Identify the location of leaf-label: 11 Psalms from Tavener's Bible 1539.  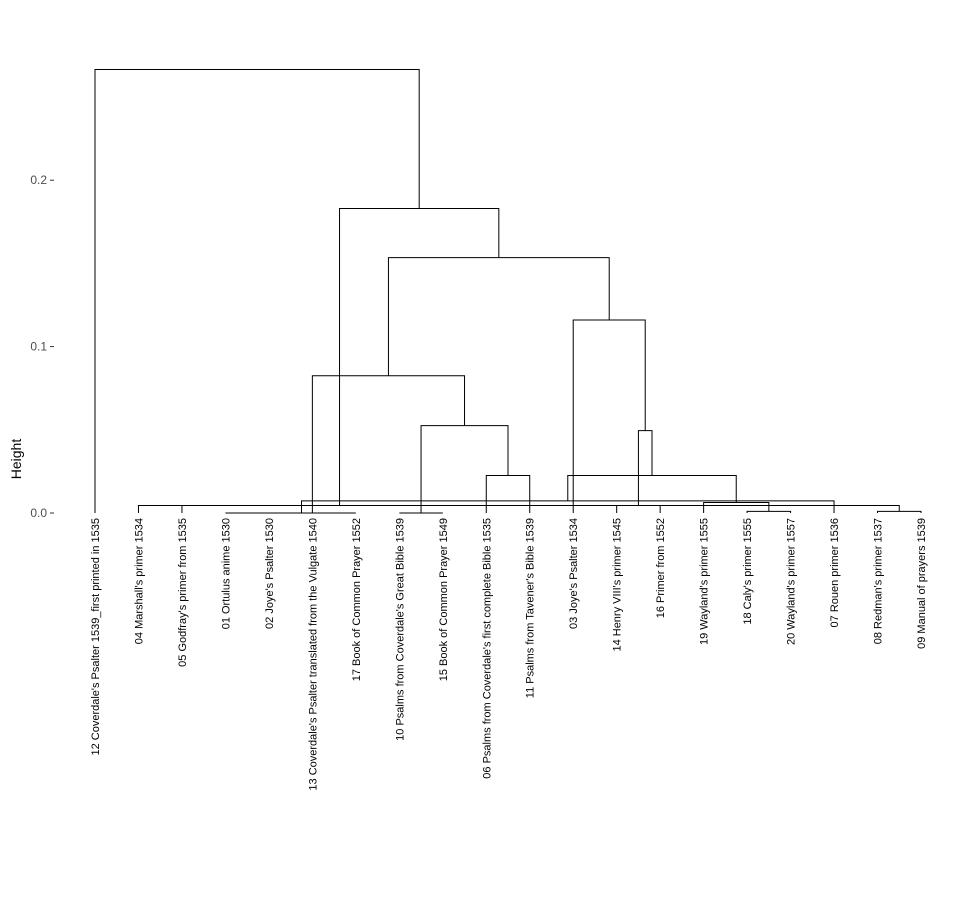
(531, 608).